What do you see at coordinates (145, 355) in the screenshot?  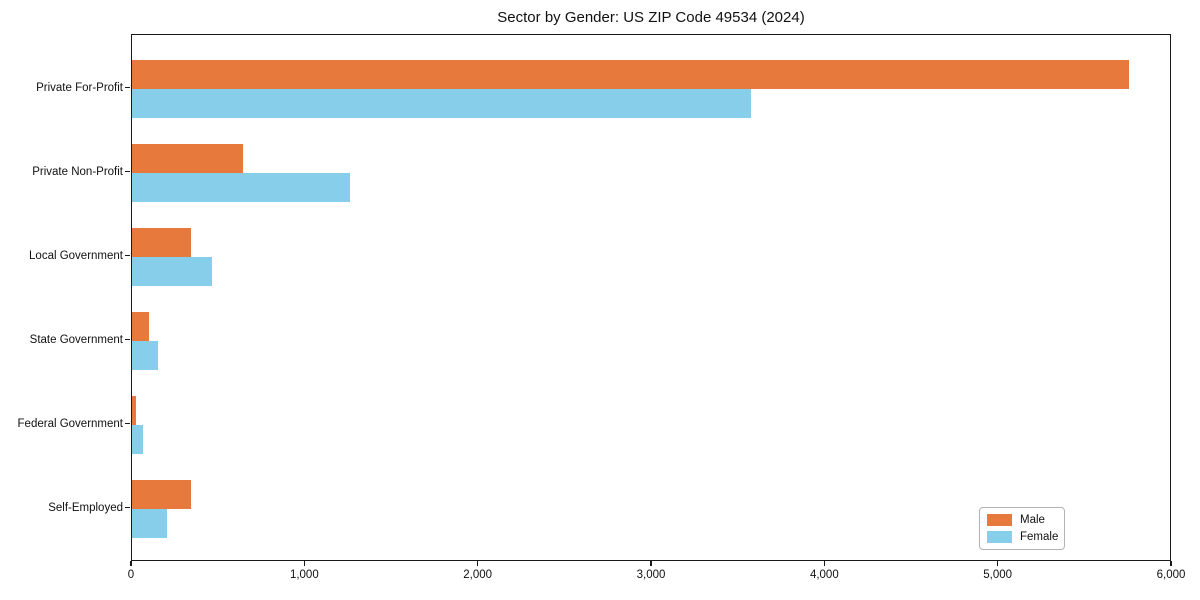 I see `bar-female-state-government` at bounding box center [145, 355].